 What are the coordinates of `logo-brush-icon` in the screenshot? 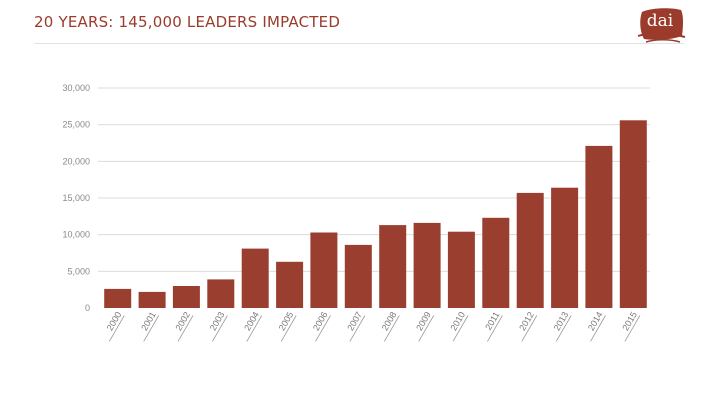 It's located at (661, 25).